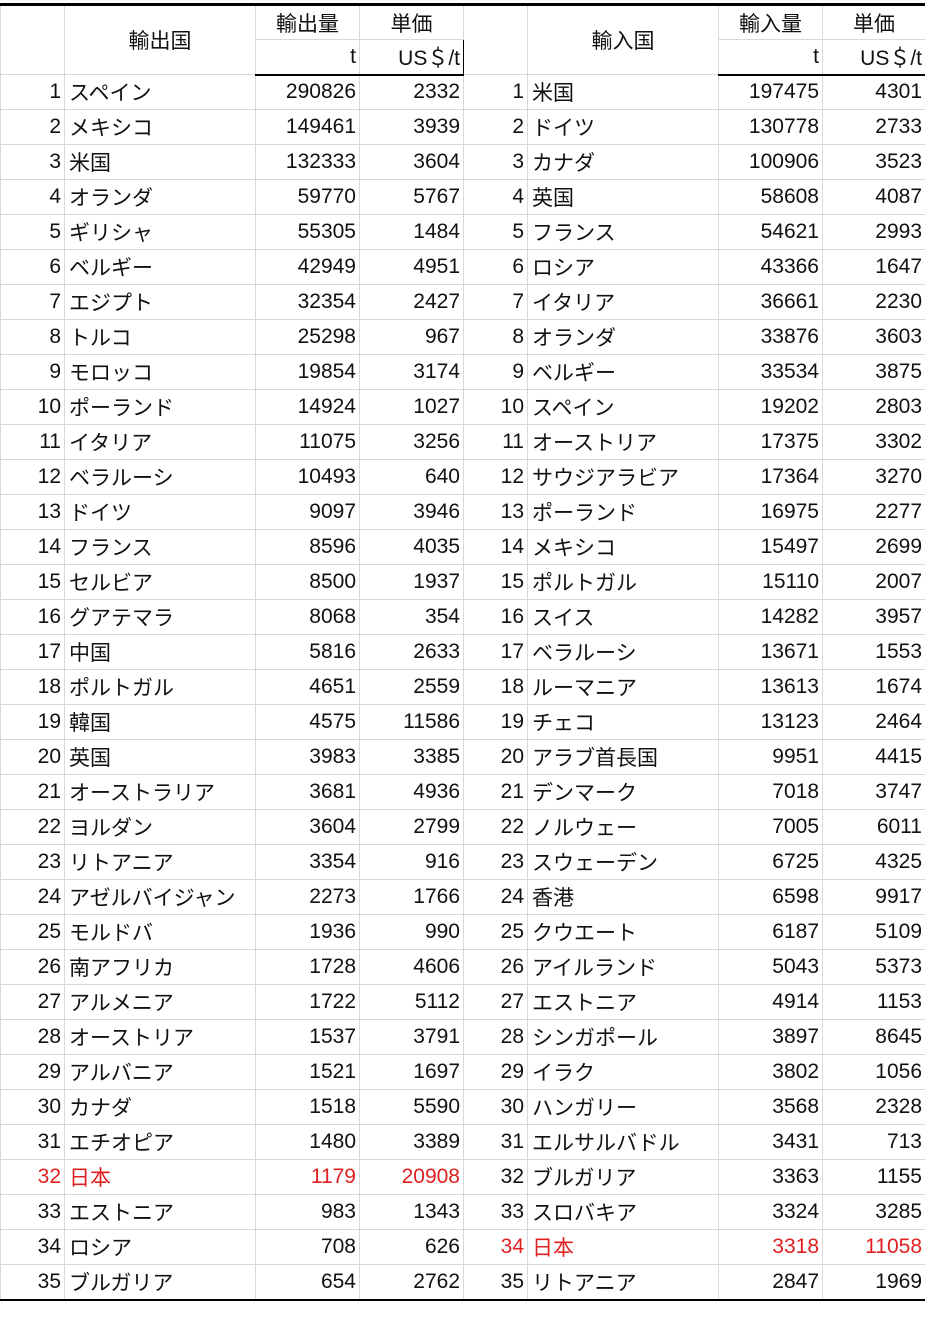 The image size is (925, 1339). I want to click on export-rank-cell: 30, so click(32, 1107).